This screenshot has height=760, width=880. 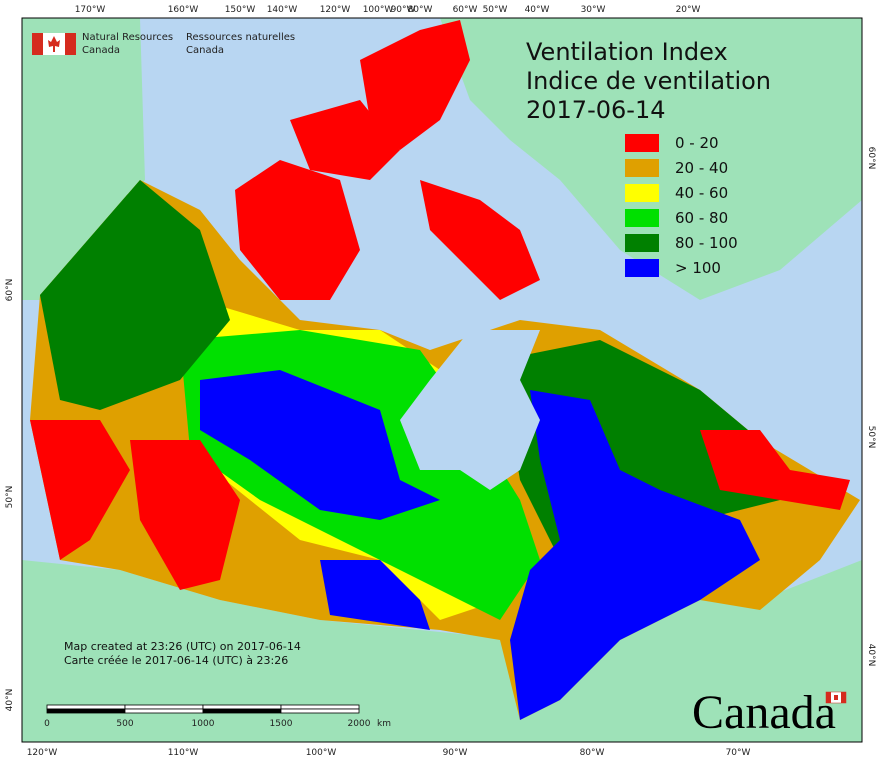 What do you see at coordinates (297, 230) in the screenshot?
I see `island-victoria` at bounding box center [297, 230].